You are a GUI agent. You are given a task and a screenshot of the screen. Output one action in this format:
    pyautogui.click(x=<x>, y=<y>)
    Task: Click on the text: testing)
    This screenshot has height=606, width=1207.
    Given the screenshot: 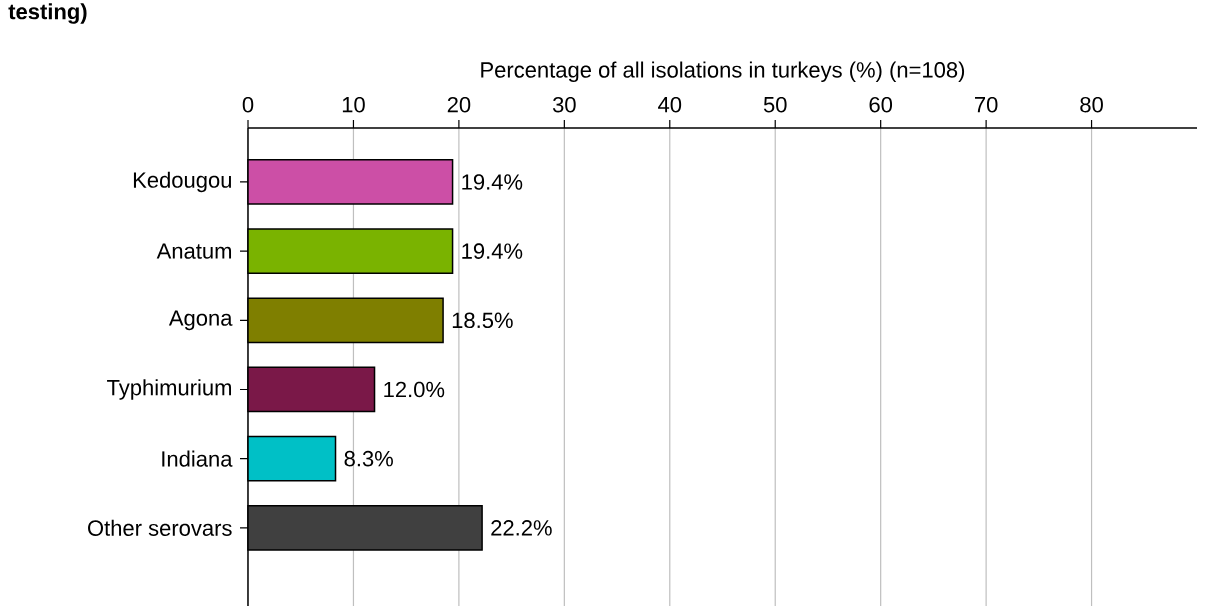 What is the action you would take?
    pyautogui.click(x=47, y=13)
    